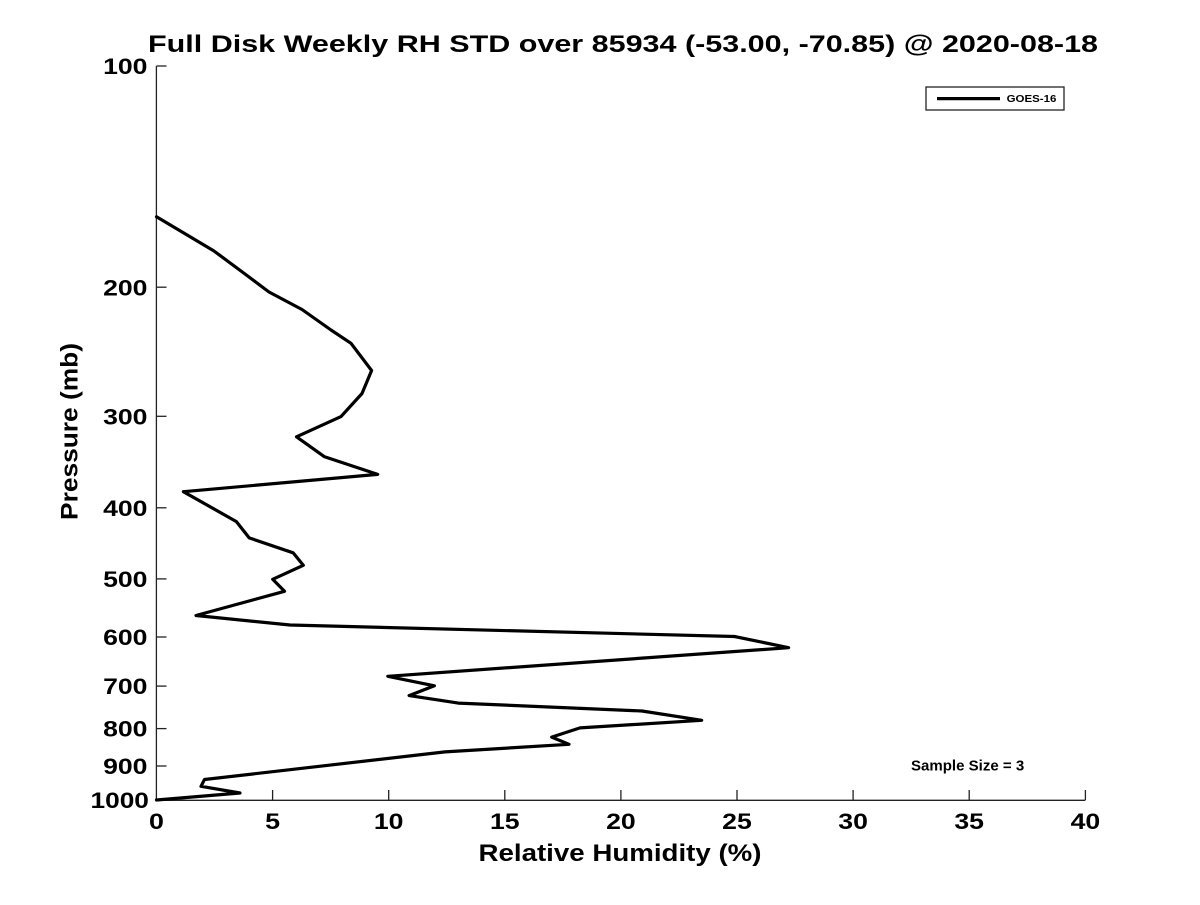 The height and width of the screenshot is (905, 1200). I want to click on svg-text: 200, so click(125, 287).